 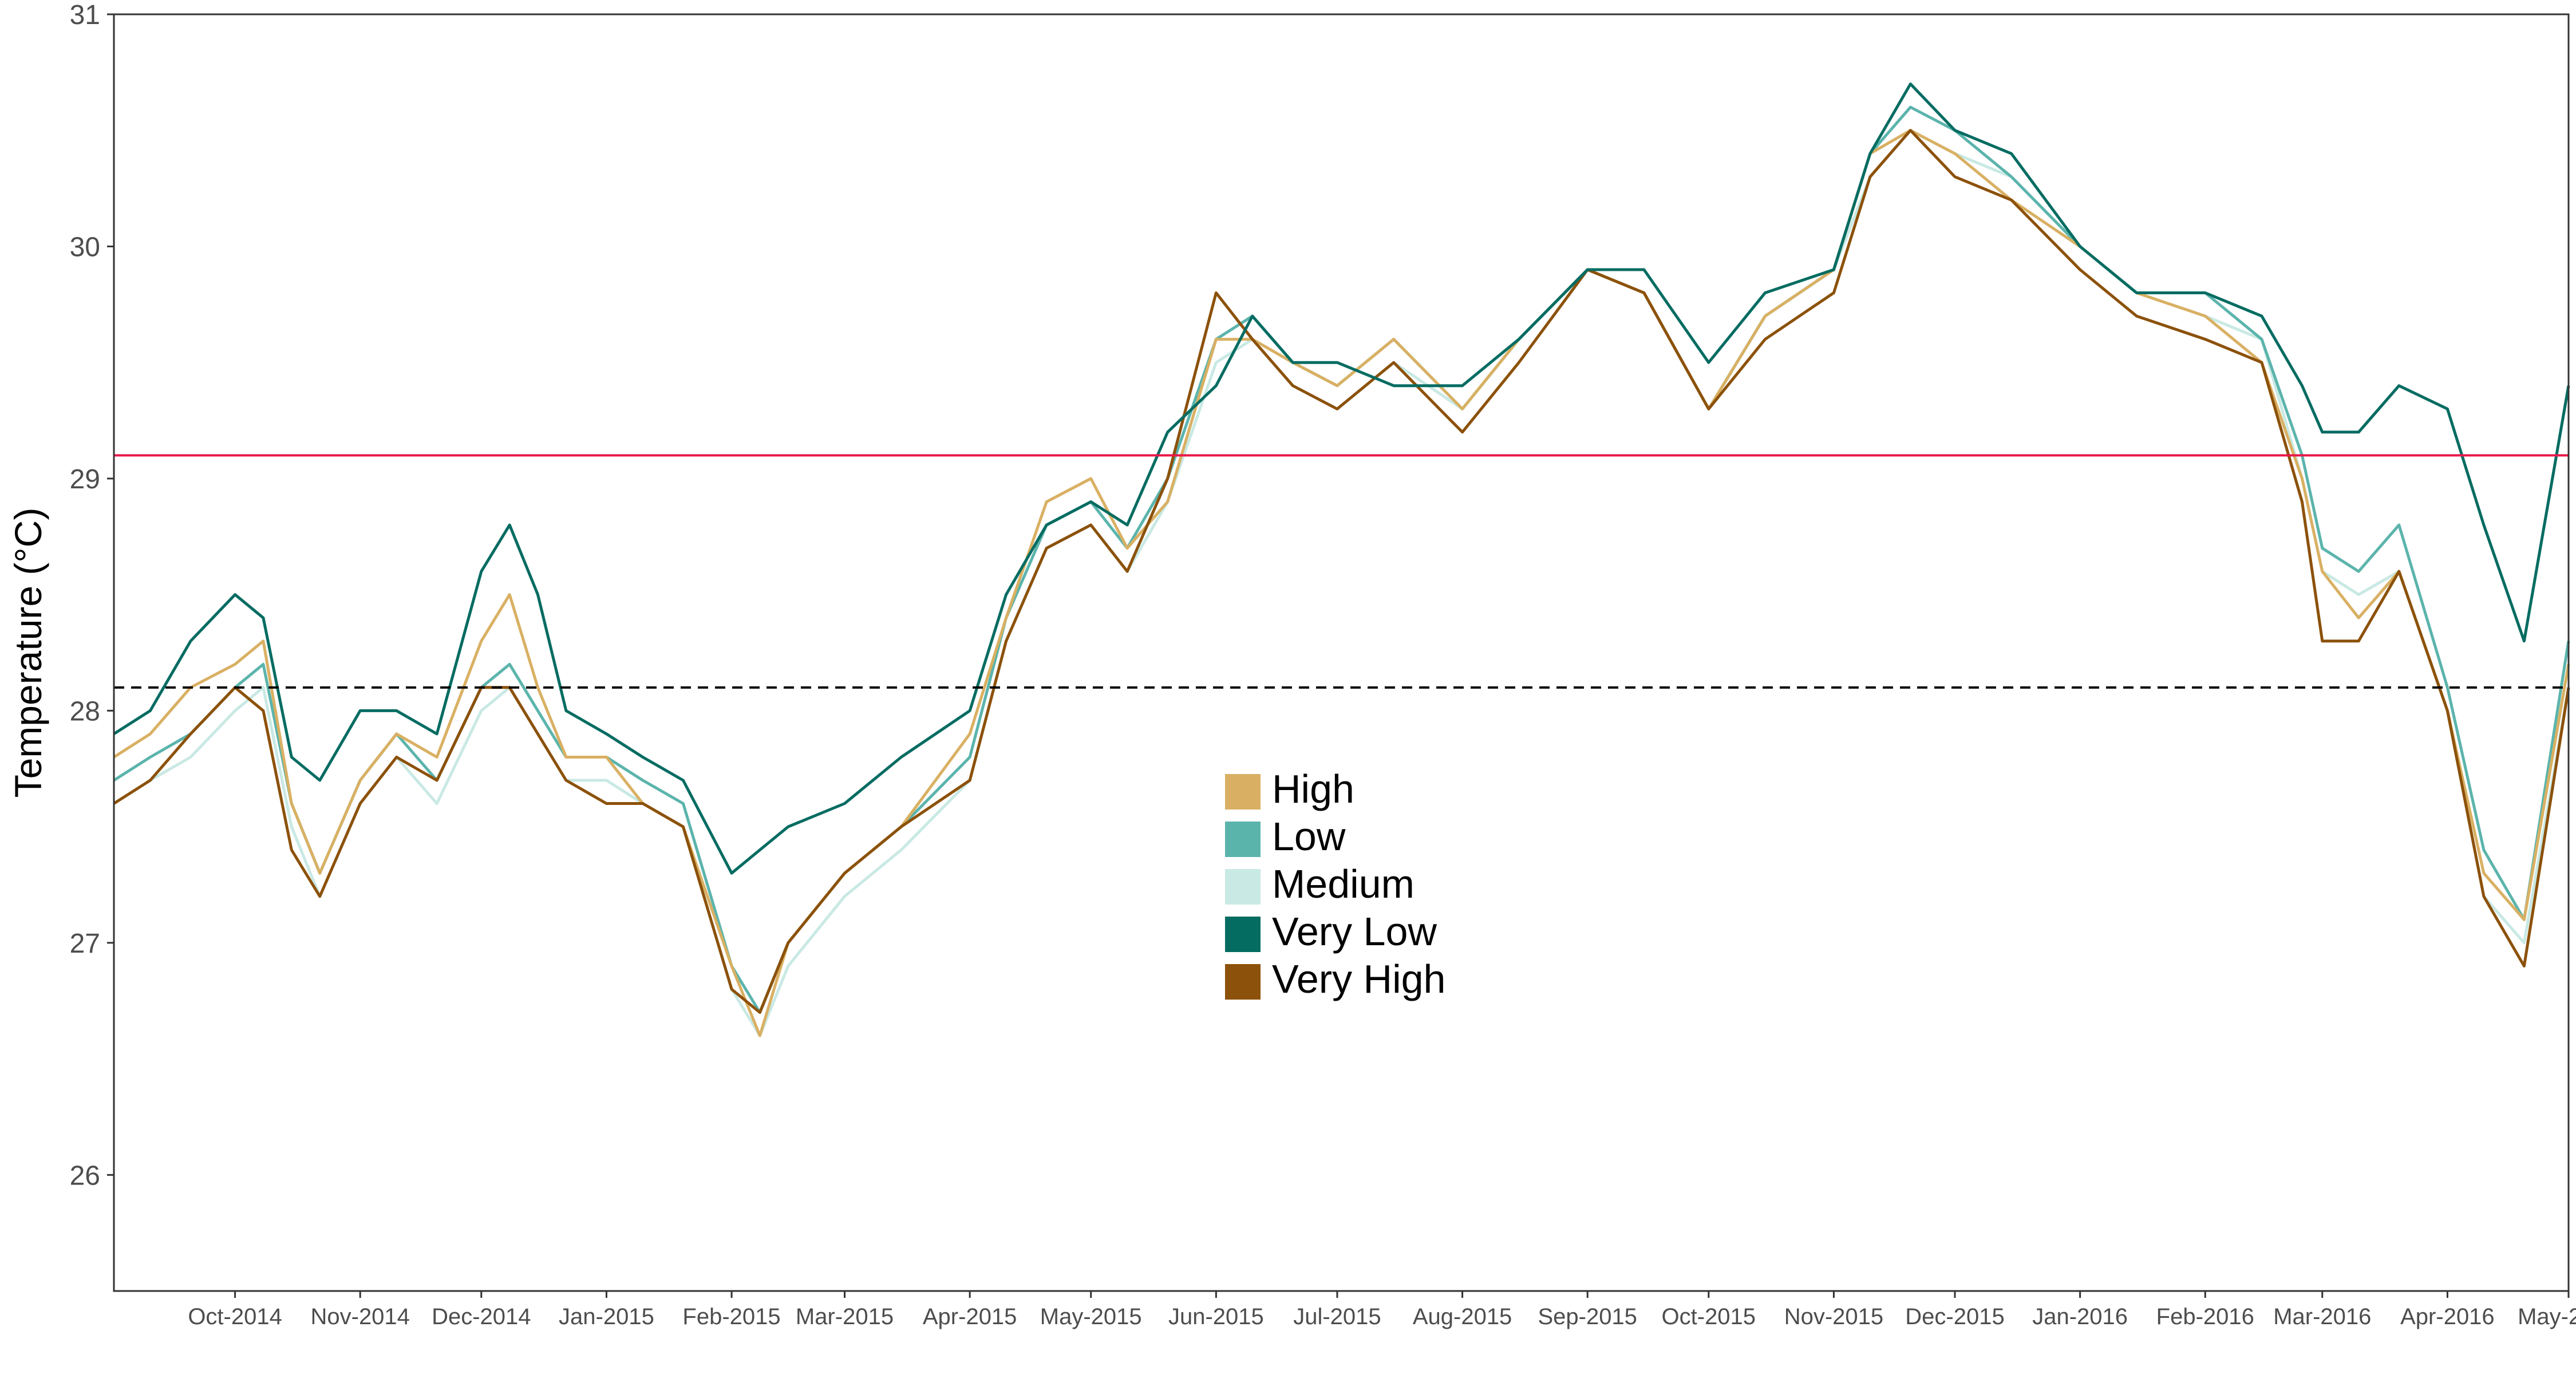 I want to click on x-tick-label: Oct-2015, so click(x=1709, y=1317).